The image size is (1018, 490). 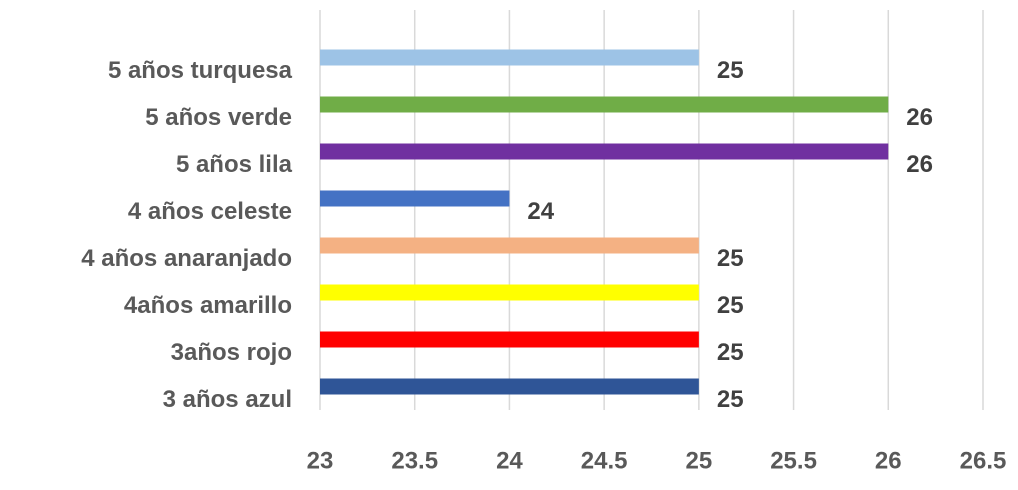 What do you see at coordinates (509, 460) in the screenshot?
I see `x-tick-label: 24` at bounding box center [509, 460].